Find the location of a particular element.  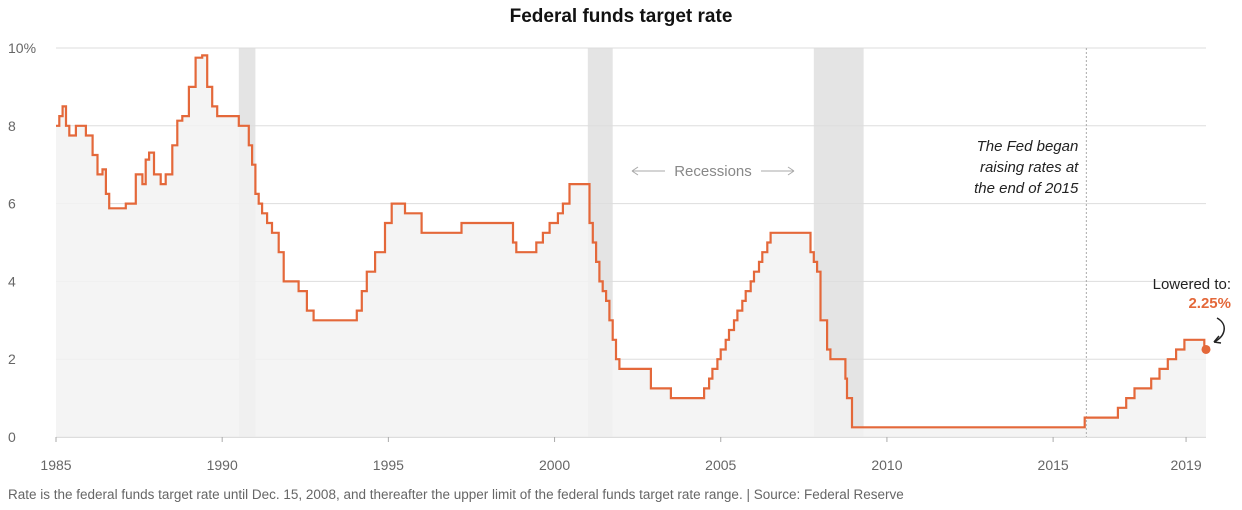

y-tick-label-6: 6 is located at coordinates (12, 204).